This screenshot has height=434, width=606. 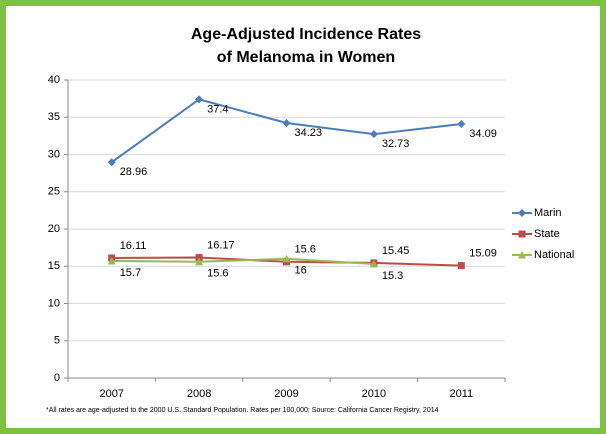 I want to click on legend-label: State, so click(x=547, y=234).